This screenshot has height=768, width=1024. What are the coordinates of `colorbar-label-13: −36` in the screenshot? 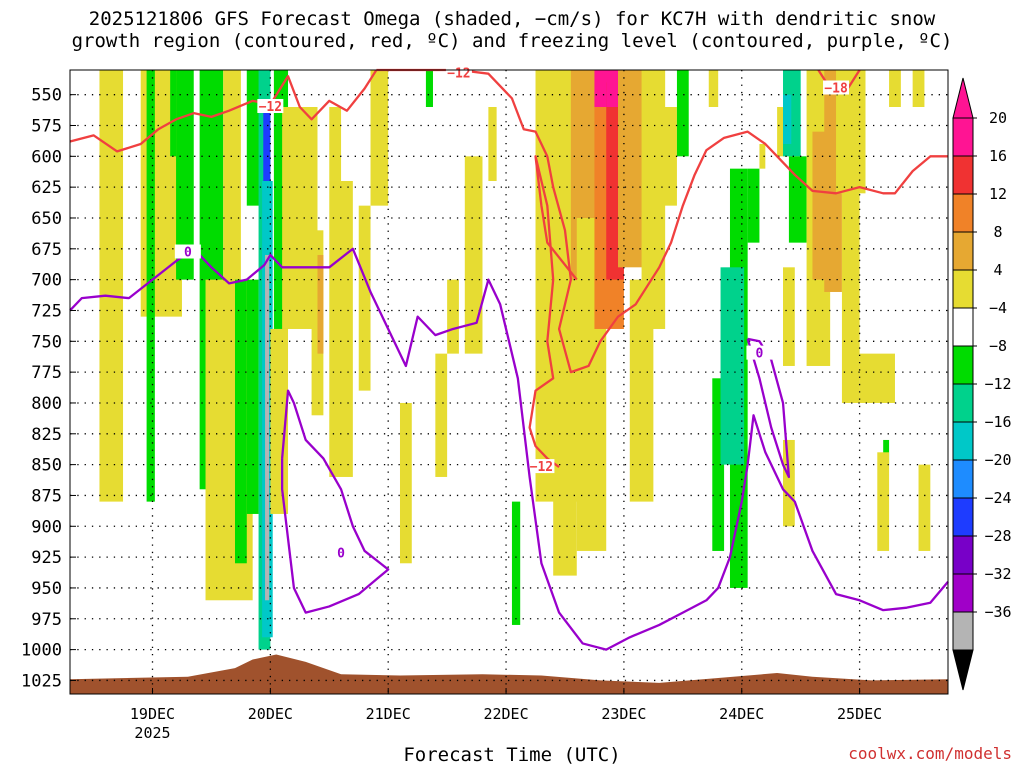 It's located at (997, 612).